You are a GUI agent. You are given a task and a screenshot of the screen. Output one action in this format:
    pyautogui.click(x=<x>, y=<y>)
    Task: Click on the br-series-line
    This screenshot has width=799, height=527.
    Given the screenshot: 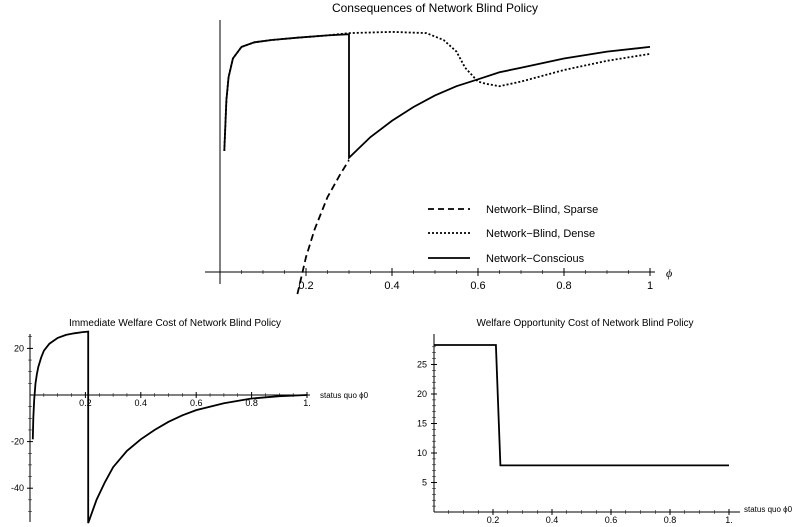 What is the action you would take?
    pyautogui.click(x=581, y=405)
    